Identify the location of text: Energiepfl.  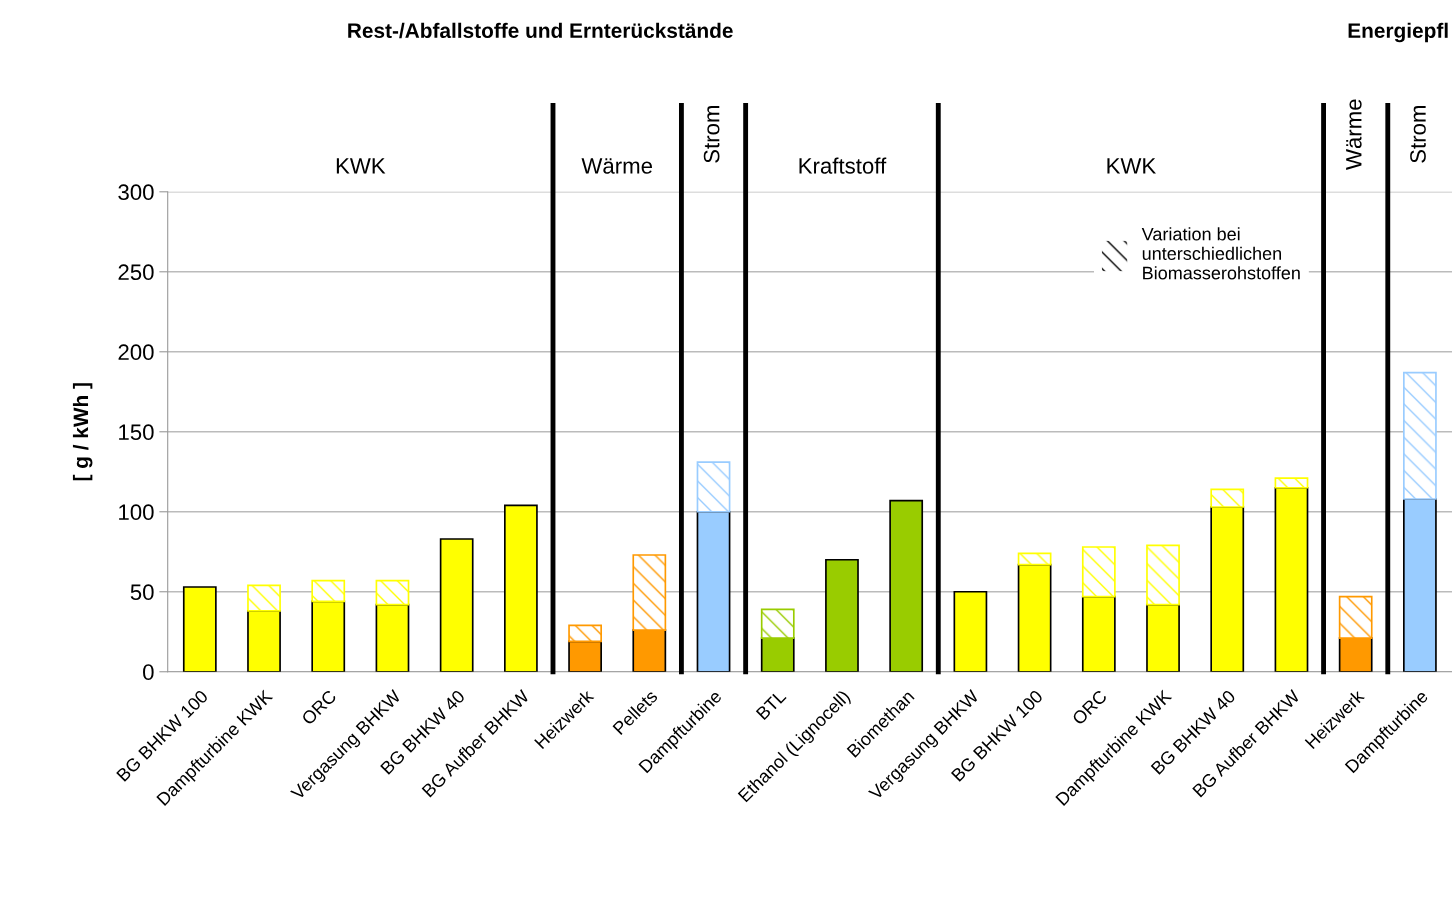
(1398, 32).